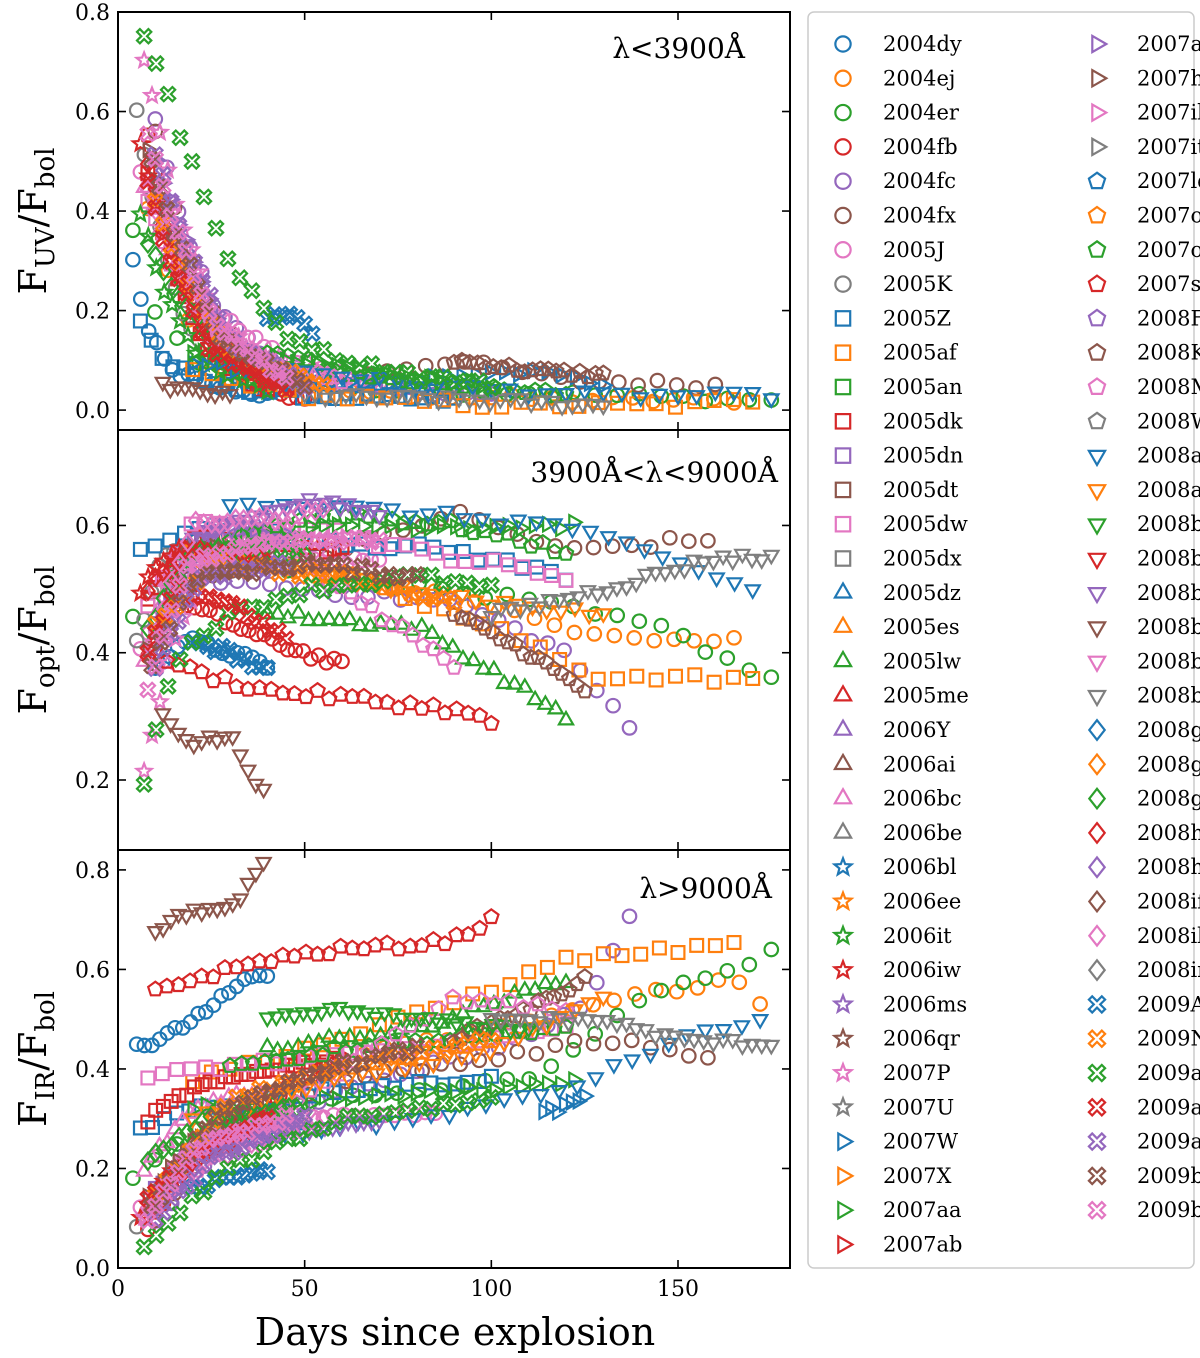  Describe the element at coordinates (1143, 627) in the screenshot. I see `legend-entry-2008bp: 2008bp` at that location.